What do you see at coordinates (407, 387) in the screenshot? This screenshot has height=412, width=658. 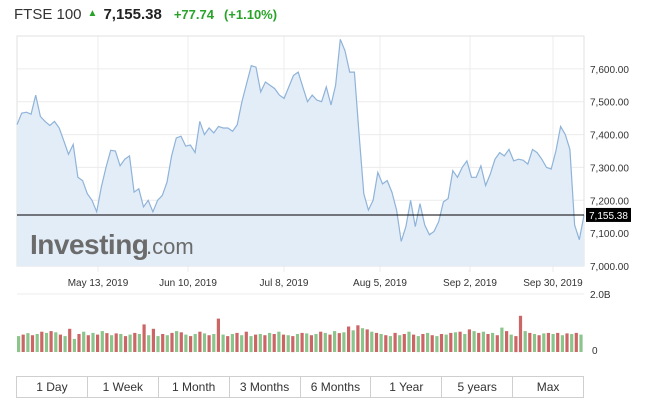 I see `range-1-year: 1 Year` at bounding box center [407, 387].